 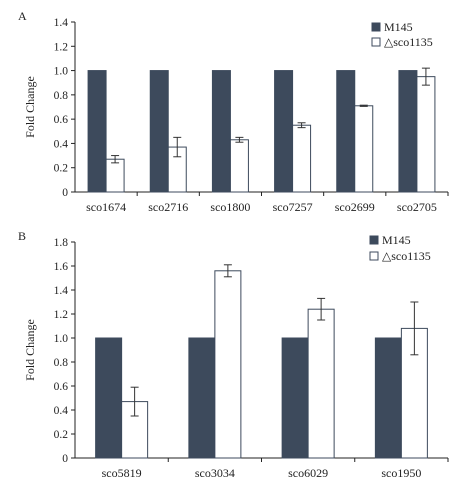 I want to click on category-label: sco6029, so click(x=308, y=473).